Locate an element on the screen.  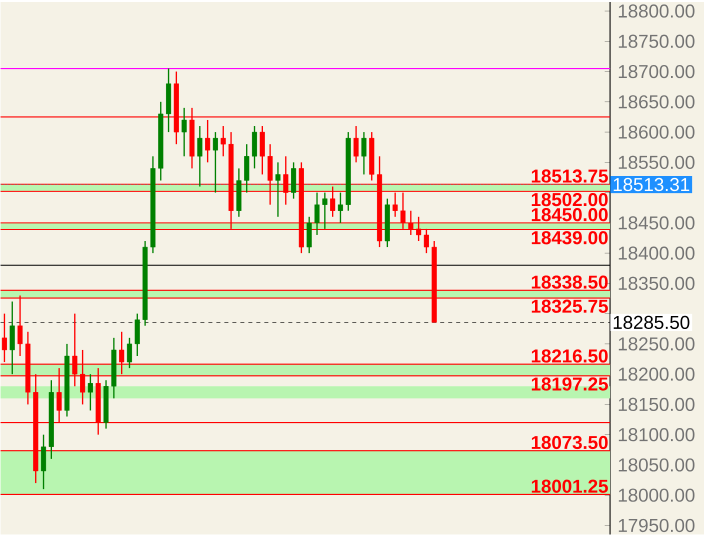
ref-line-label: 18450.00 is located at coordinates (570, 215).